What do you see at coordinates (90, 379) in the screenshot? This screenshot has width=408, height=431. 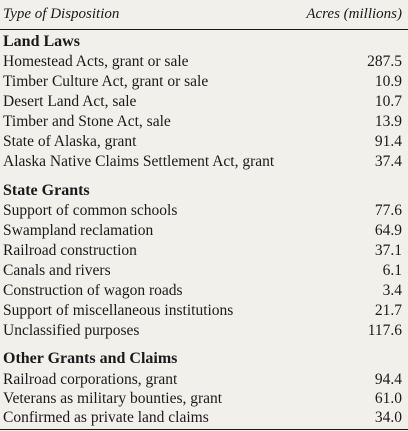 I see `row-label: Railroad corporations, grant` at bounding box center [90, 379].